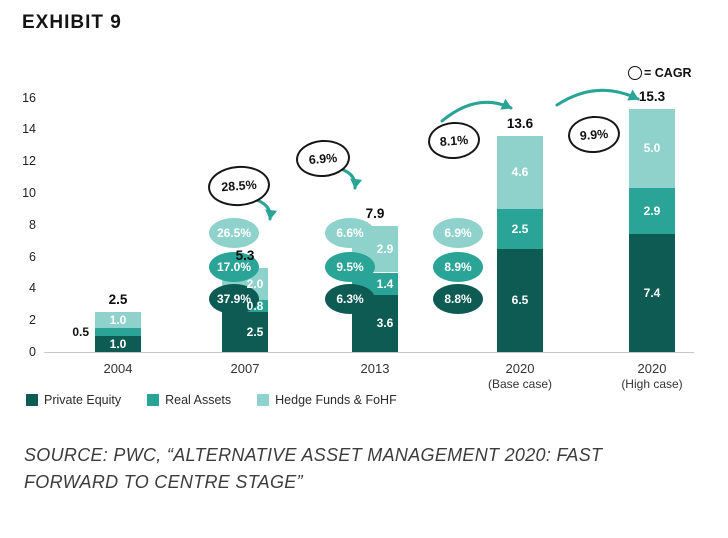 The height and width of the screenshot is (538, 728). What do you see at coordinates (375, 214) in the screenshot?
I see `bar-total-label: 7.9` at bounding box center [375, 214].